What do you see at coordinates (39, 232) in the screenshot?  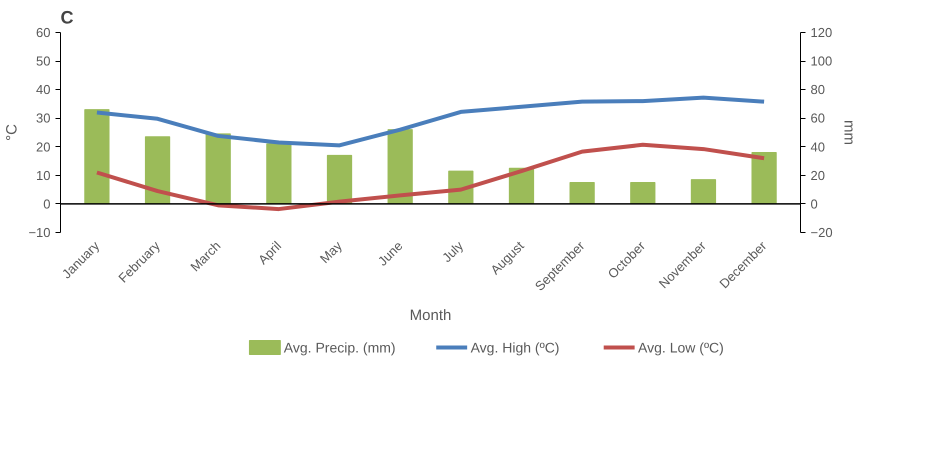 I see `y-tick-label: −10` at bounding box center [39, 232].